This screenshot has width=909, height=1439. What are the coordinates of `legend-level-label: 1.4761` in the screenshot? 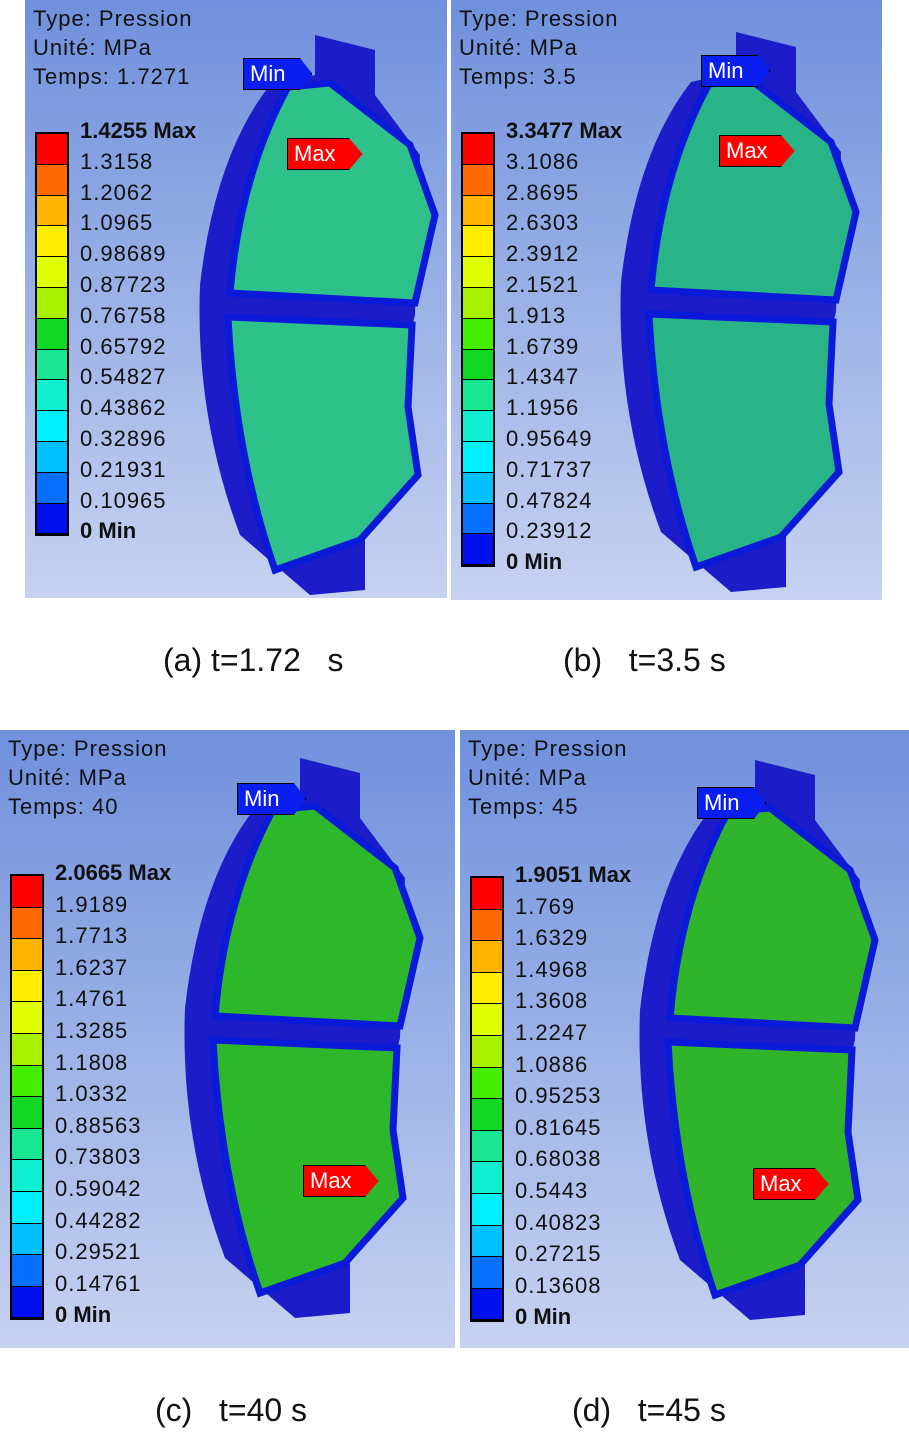 It's located at (92, 999).